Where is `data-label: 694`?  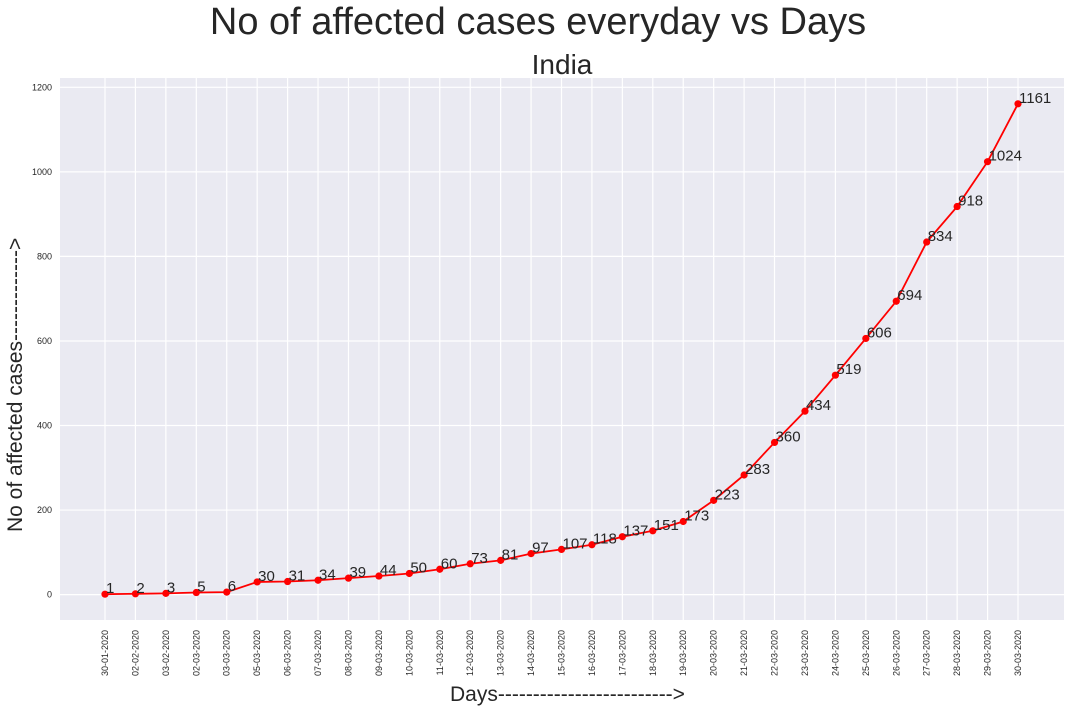
data-label: 694 is located at coordinates (909, 295).